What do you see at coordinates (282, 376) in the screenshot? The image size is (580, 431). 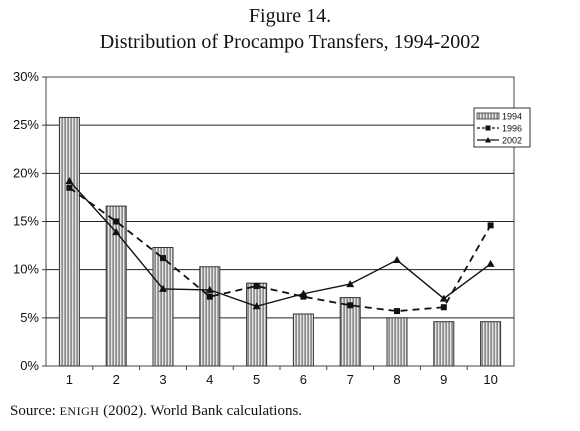 I see `x-axis: 1 2 3 4 5 6 7 8 9 10` at bounding box center [282, 376].